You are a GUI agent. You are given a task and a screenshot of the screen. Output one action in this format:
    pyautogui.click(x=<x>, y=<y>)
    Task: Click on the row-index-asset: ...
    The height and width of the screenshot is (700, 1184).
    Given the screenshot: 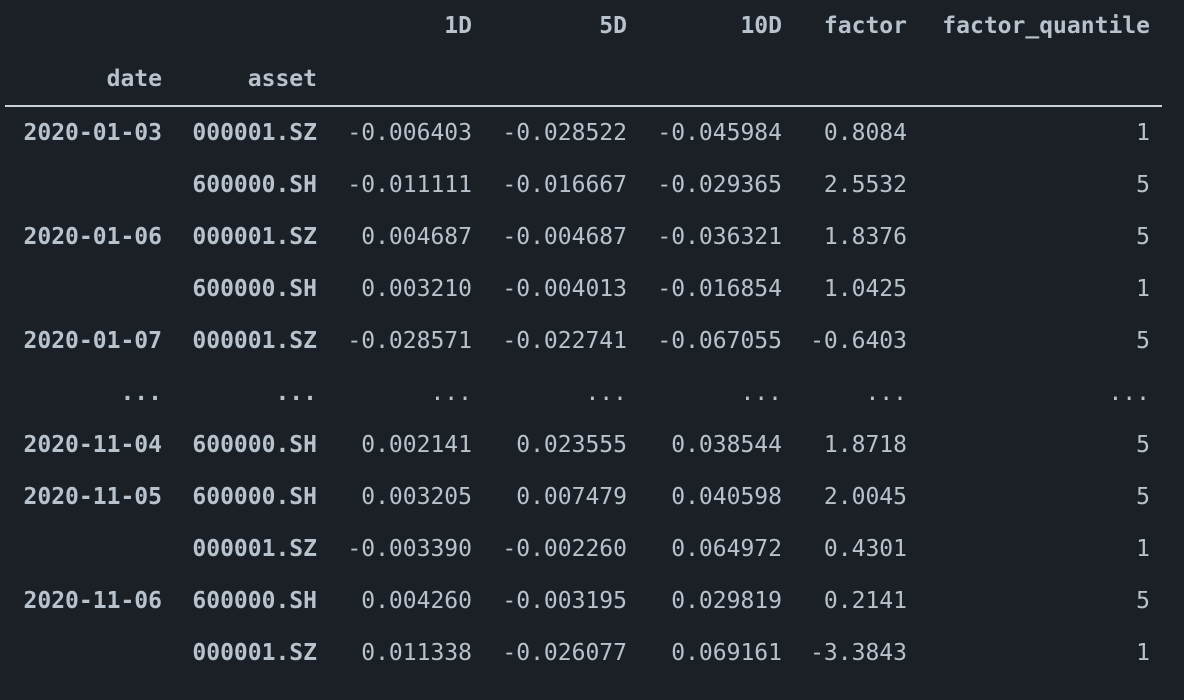 What is the action you would take?
    pyautogui.click(x=296, y=393)
    